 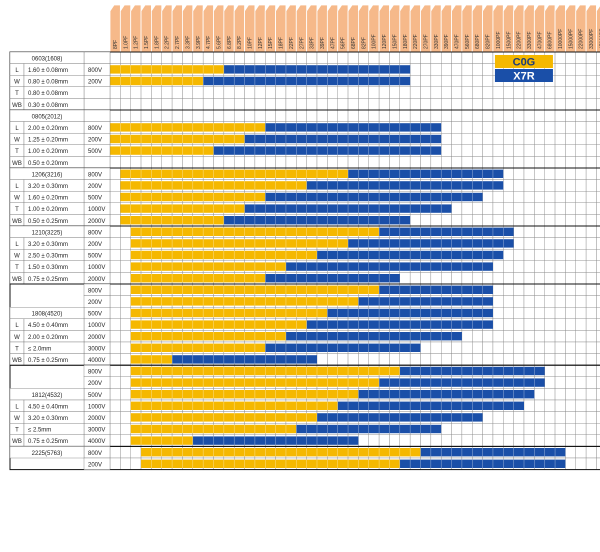 What do you see at coordinates (48, 164) in the screenshot?
I see `dim-value: 0.50 ± 0.20mm` at bounding box center [48, 164].